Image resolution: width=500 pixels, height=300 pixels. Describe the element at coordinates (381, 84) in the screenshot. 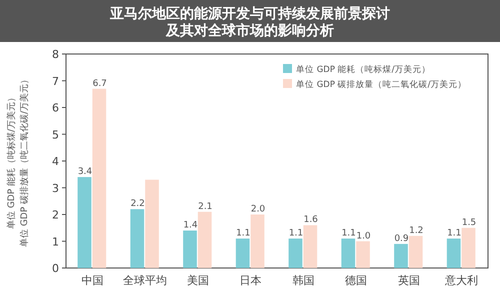

I see `legend-label: 单位 GDP 碳排放量（吨二氧化碳/万美元）` at that location.